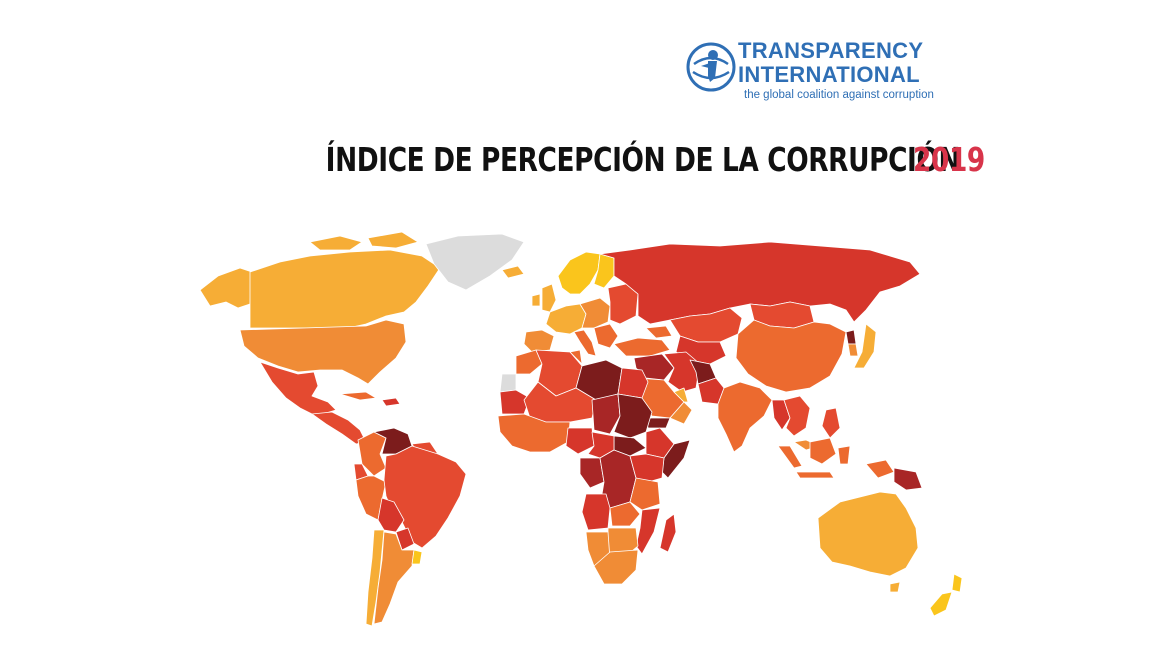 Image resolution: width=1170 pixels, height=658 pixels. Describe the element at coordinates (941, 604) in the screenshot. I see `region-new-zealand-south` at that location.